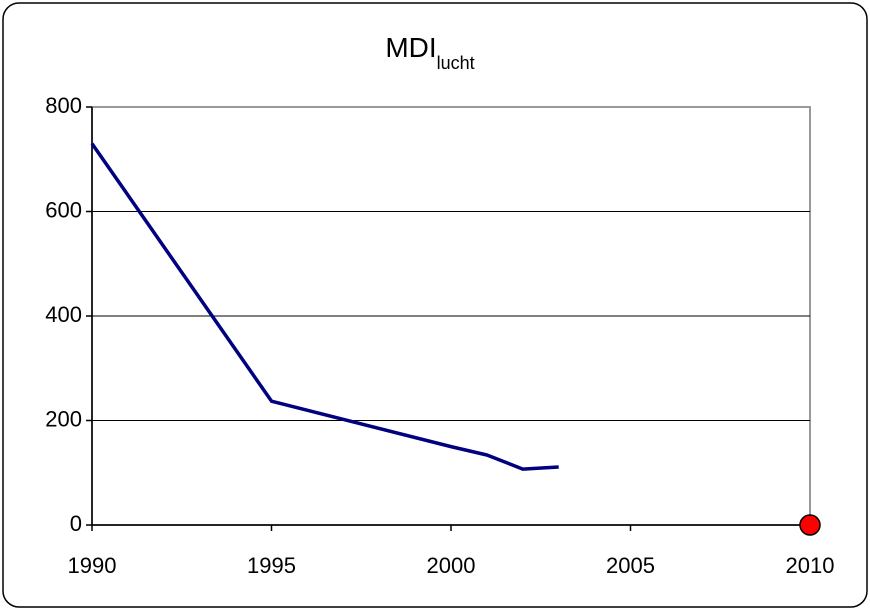 The image size is (870, 610). Describe the element at coordinates (76, 523) in the screenshot. I see `y-tick-label: 0` at that location.